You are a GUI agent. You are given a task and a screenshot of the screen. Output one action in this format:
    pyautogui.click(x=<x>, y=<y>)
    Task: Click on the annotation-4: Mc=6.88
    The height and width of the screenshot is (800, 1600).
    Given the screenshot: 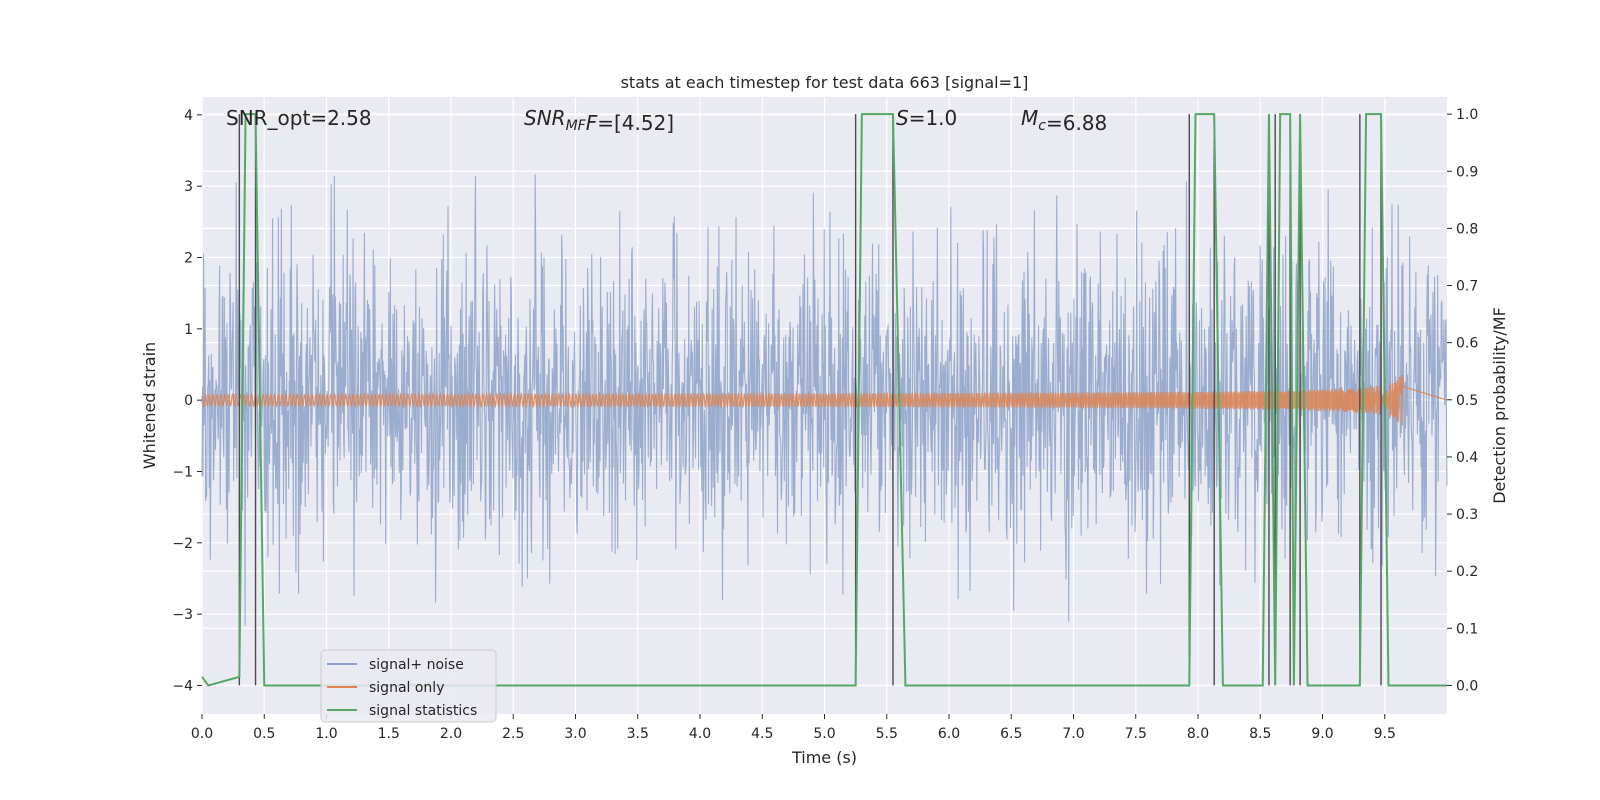 What is the action you would take?
    pyautogui.click(x=1064, y=120)
    